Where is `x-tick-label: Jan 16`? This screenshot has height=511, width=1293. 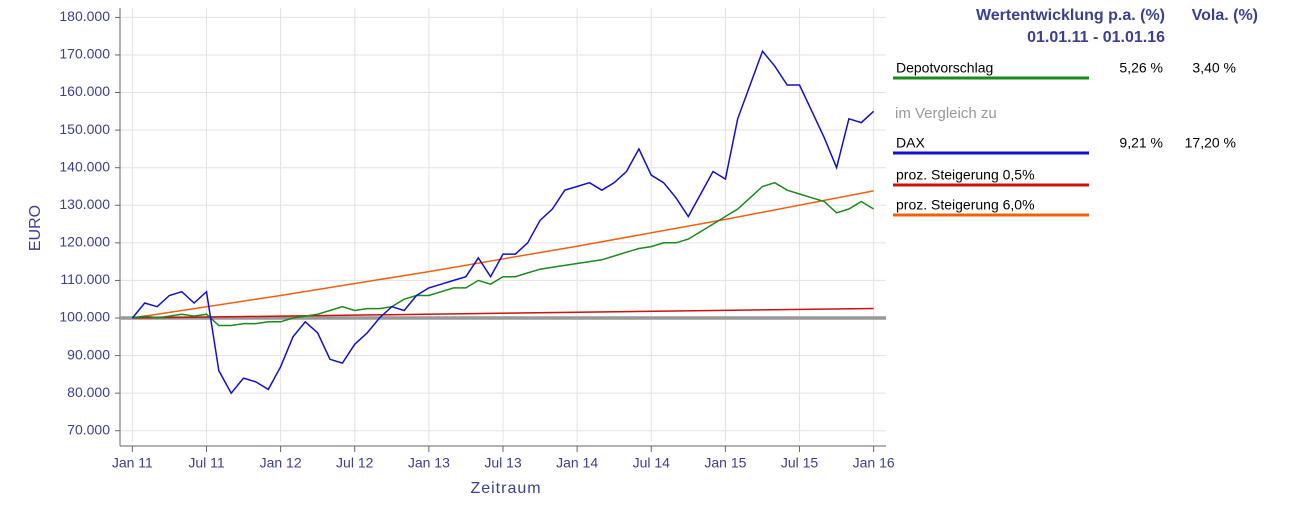 x-tick-label: Jan 16 is located at coordinates (874, 463).